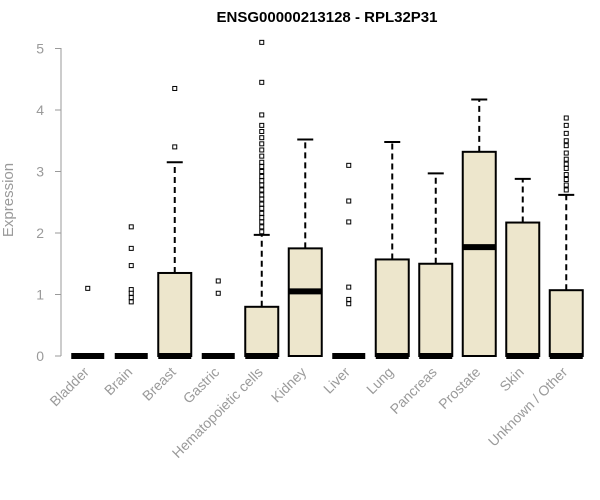 This screenshot has height=500, width=600. What do you see at coordinates (40, 295) in the screenshot?
I see `y-tick-label: 1` at bounding box center [40, 295].